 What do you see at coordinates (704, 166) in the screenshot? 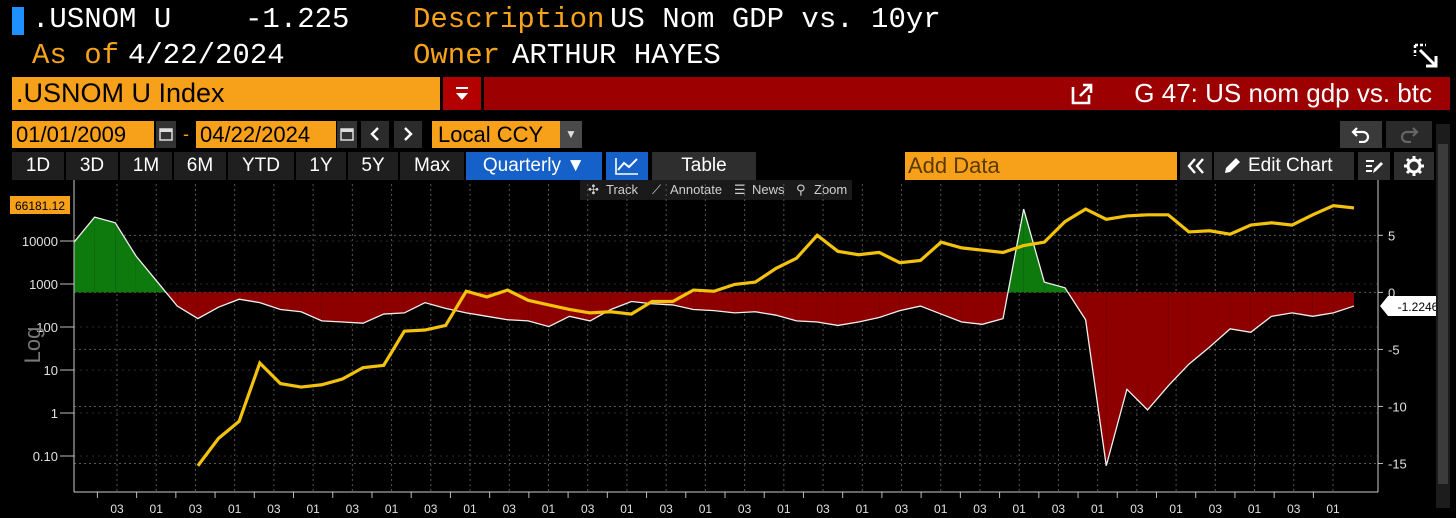
I see `table-button: Table` at bounding box center [704, 166].